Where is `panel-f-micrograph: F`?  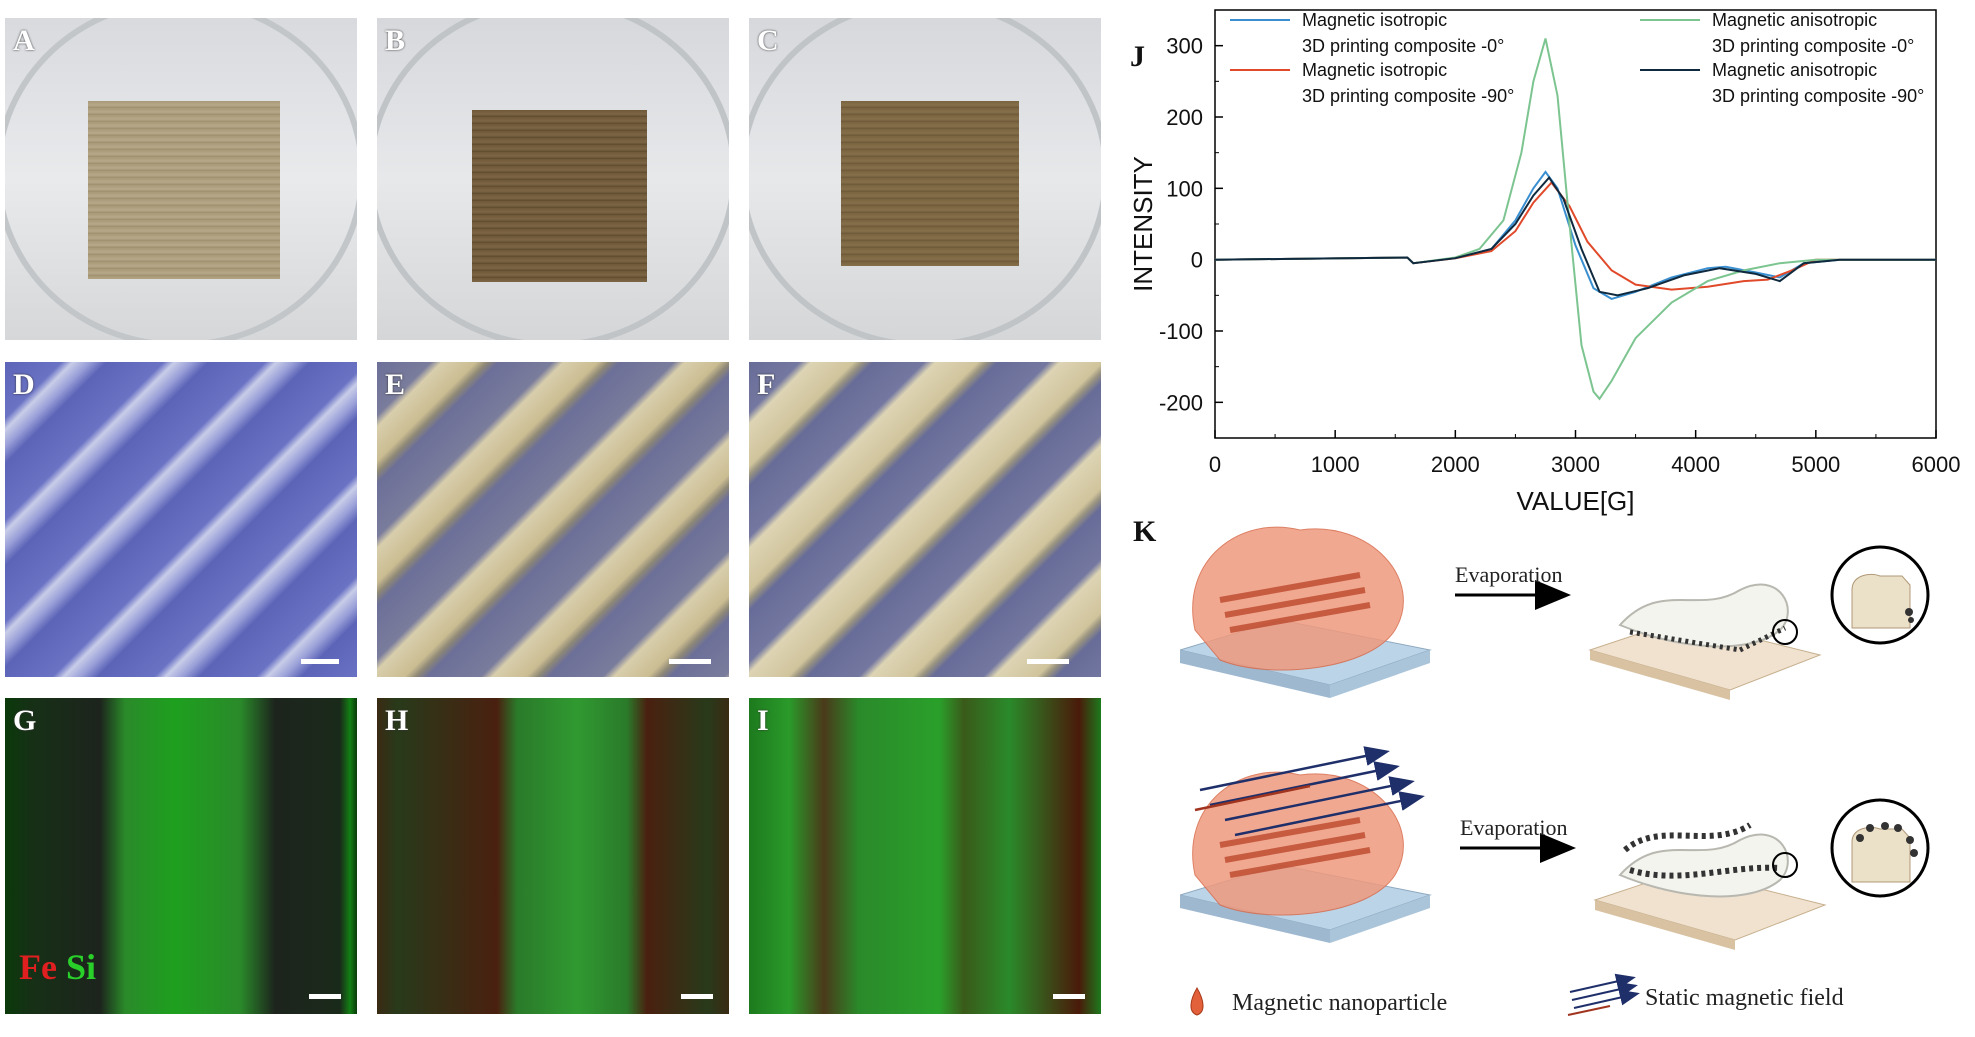
panel-f-micrograph: F is located at coordinates (925, 519).